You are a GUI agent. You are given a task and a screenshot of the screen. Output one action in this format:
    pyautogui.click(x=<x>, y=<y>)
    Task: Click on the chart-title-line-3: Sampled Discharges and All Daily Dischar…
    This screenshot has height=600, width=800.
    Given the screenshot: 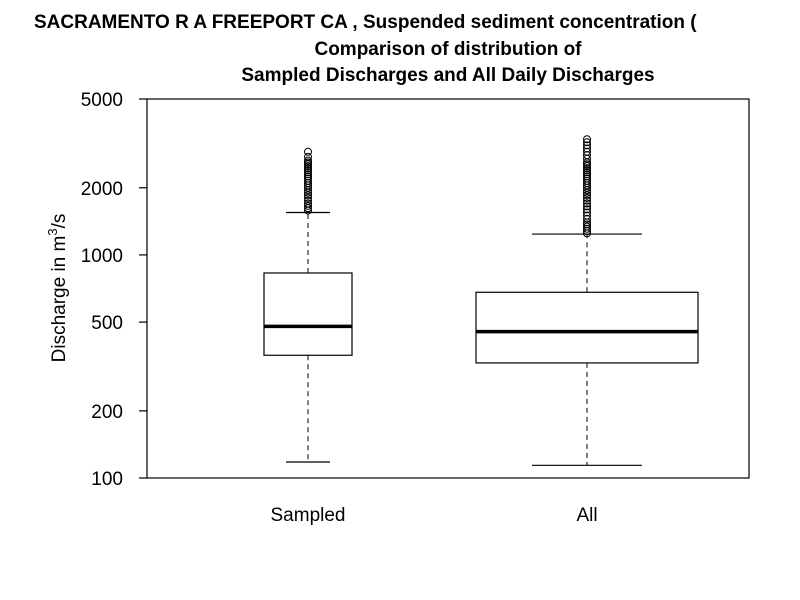 What is the action you would take?
    pyautogui.click(x=448, y=75)
    